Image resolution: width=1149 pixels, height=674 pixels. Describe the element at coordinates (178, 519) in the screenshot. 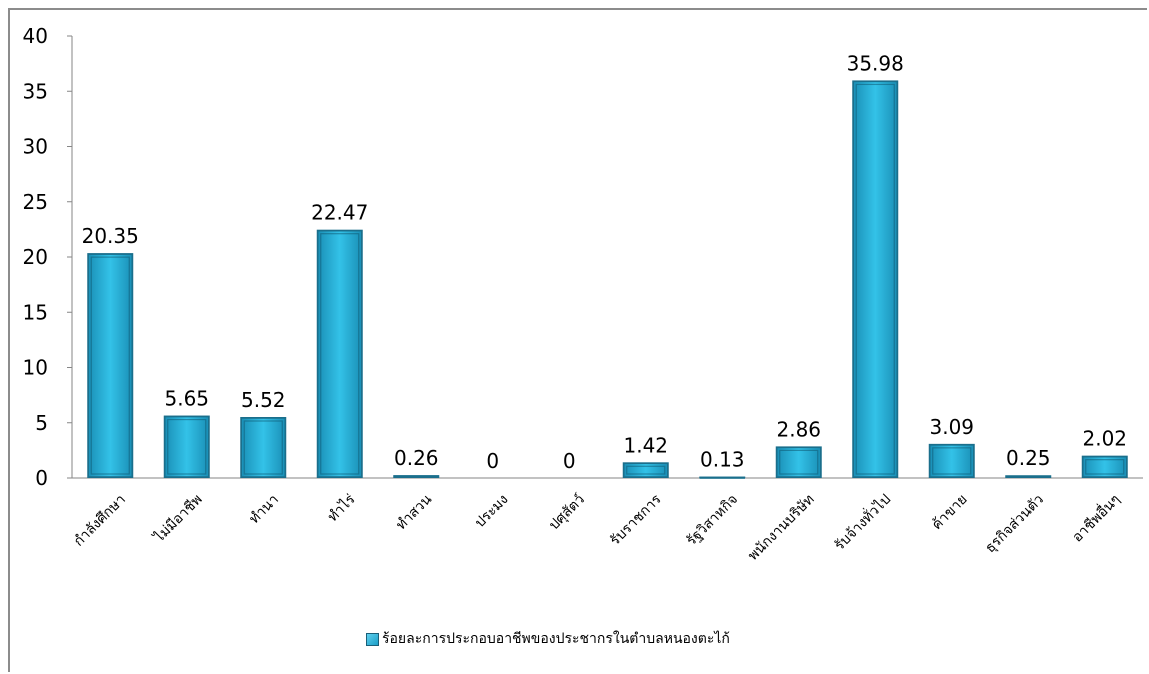

I see `category-label: ไม่มีอาชีพ` at that location.